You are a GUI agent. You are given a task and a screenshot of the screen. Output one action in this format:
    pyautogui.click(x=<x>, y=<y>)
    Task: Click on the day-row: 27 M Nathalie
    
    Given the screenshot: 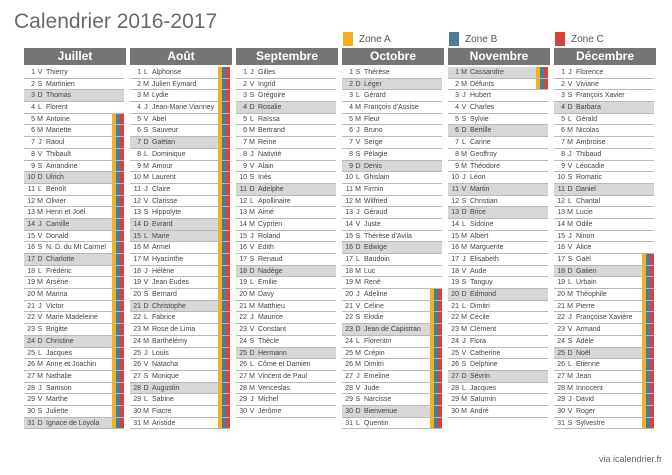 What is the action you would take?
    pyautogui.click(x=74, y=376)
    